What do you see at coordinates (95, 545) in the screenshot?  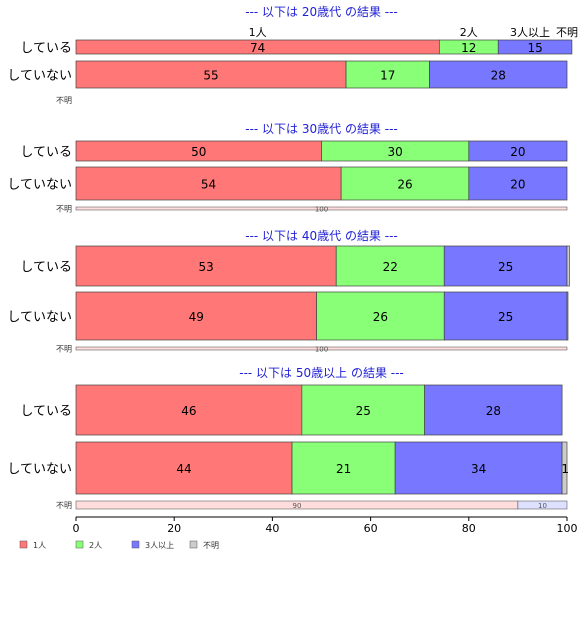 I see `legend-label: 2人` at bounding box center [95, 545].